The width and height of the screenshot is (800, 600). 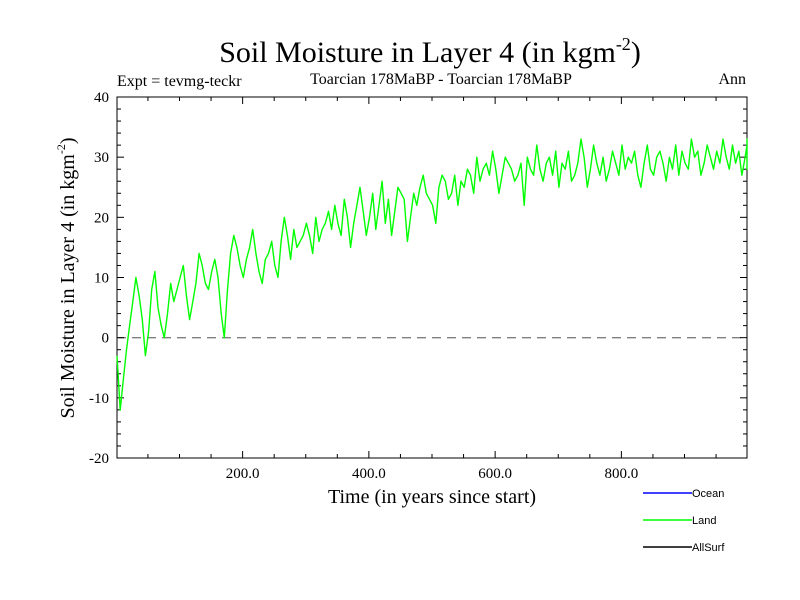 I want to click on y-tick-label: 20, so click(x=101, y=218).